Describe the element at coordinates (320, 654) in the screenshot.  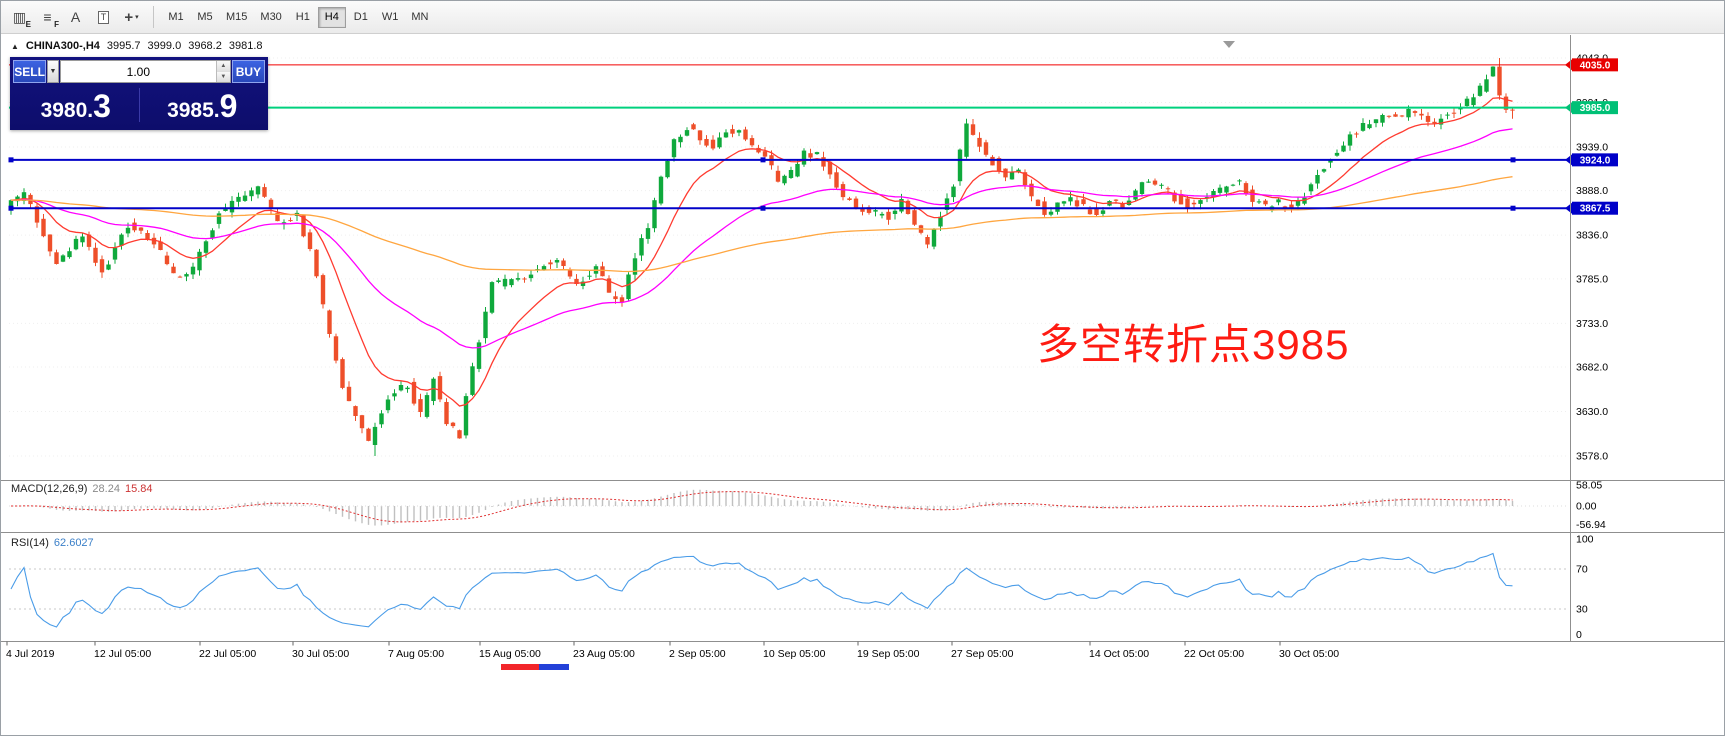
I see `x-axis-date-label: 30 Jul 05:00` at that location.